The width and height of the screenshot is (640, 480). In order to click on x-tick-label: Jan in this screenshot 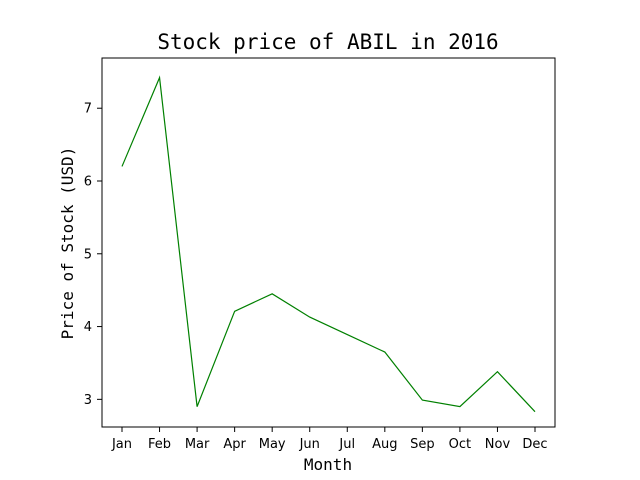, I will do `click(121, 444)`.